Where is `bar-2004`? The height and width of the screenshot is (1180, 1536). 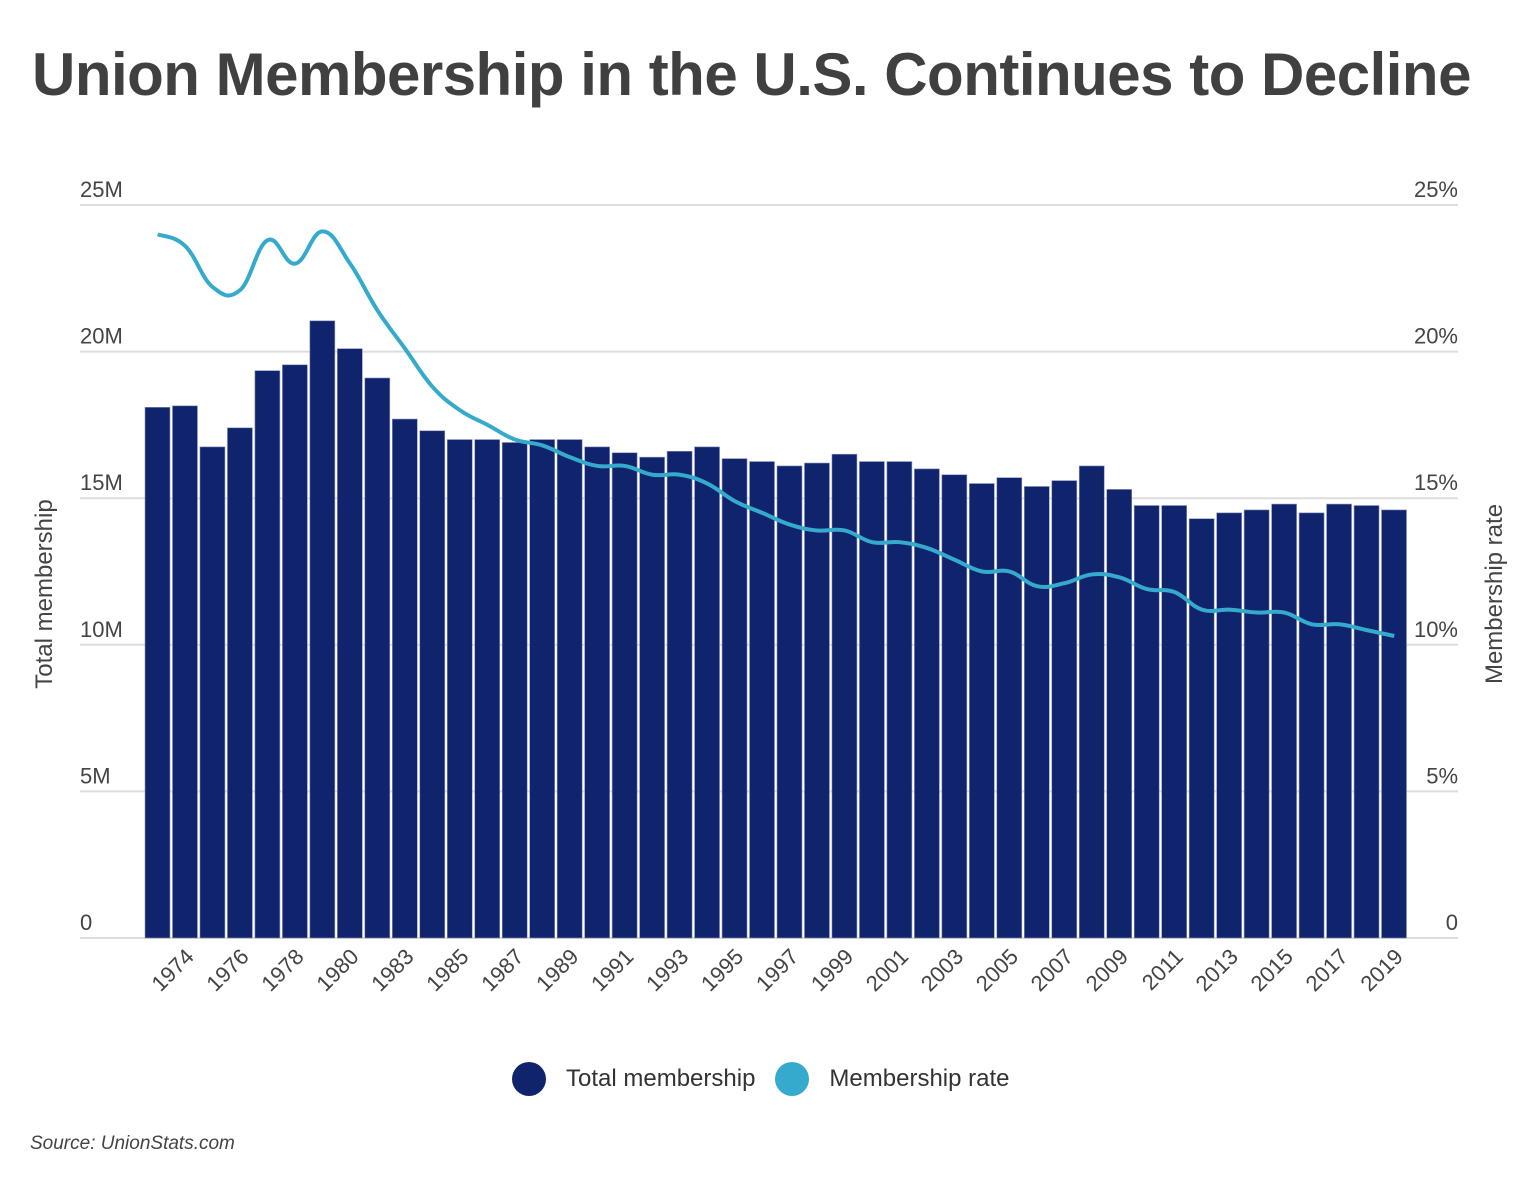 bar-2004 is located at coordinates (982, 711).